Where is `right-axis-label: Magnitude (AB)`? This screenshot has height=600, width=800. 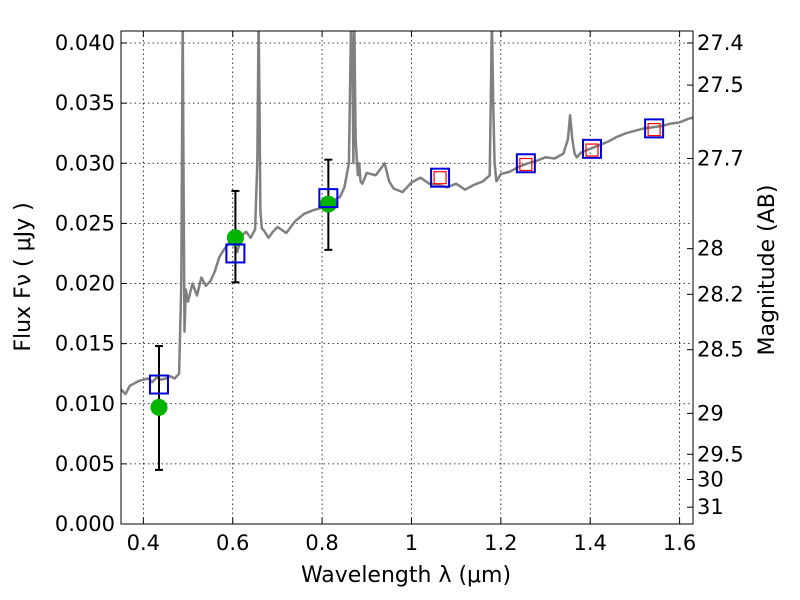 right-axis-label: Magnitude (AB) is located at coordinates (767, 270).